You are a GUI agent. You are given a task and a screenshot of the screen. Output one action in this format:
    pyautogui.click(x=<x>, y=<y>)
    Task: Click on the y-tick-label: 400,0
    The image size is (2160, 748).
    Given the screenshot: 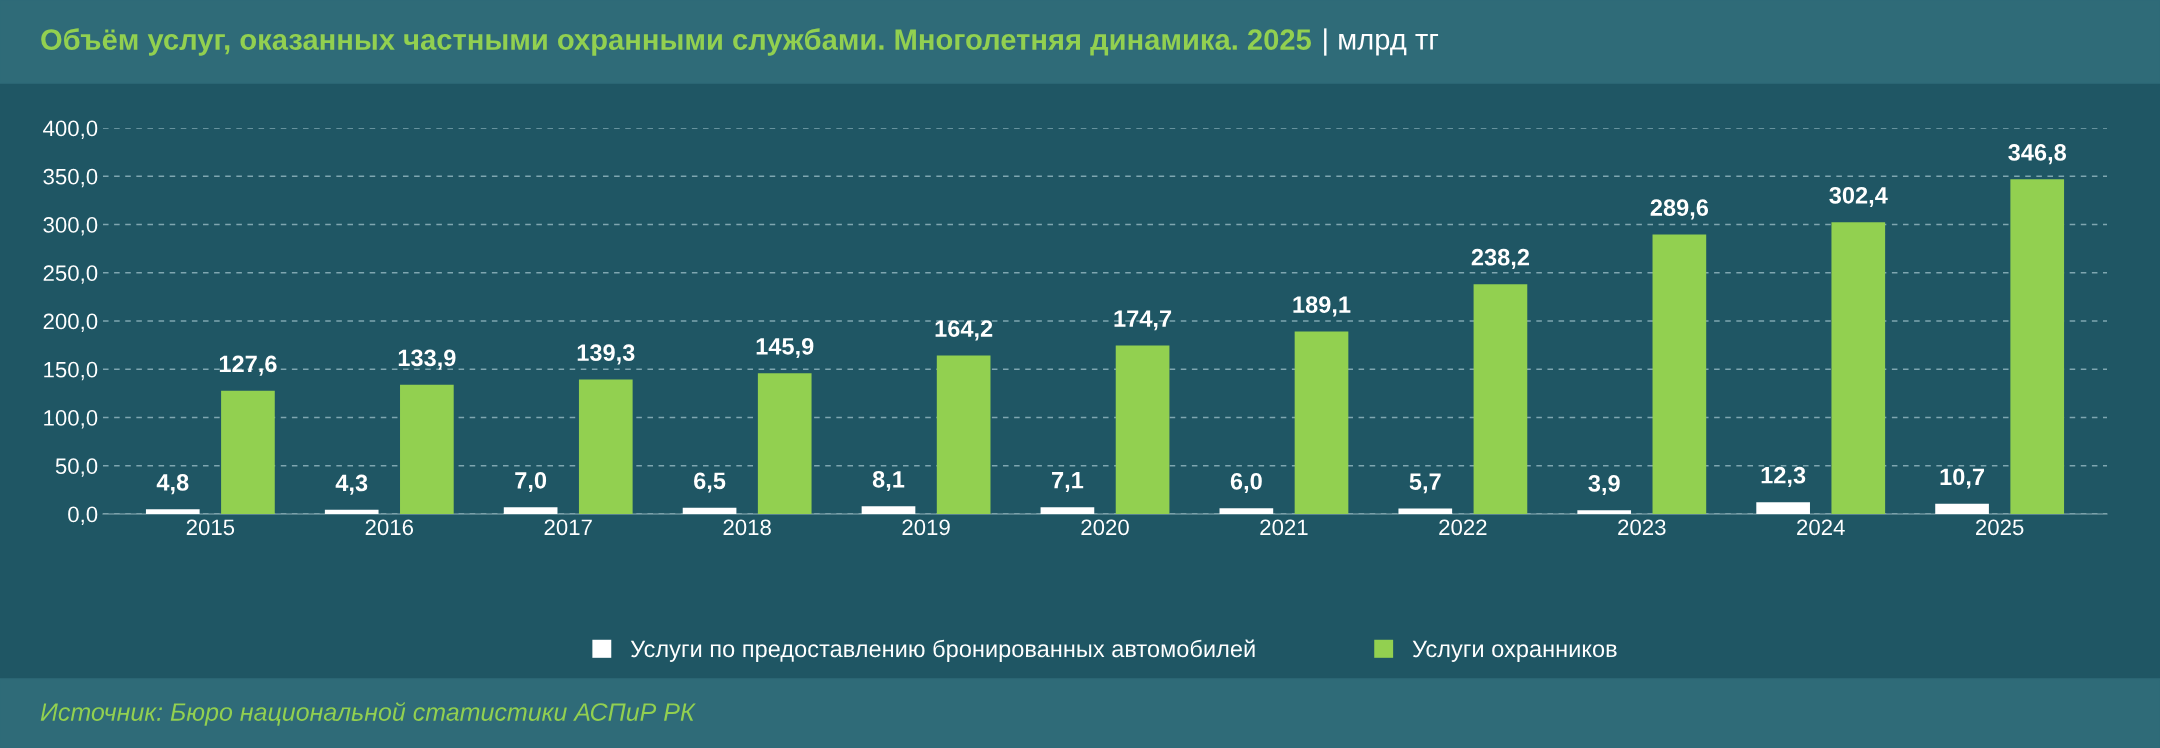 What is the action you would take?
    pyautogui.click(x=70, y=129)
    